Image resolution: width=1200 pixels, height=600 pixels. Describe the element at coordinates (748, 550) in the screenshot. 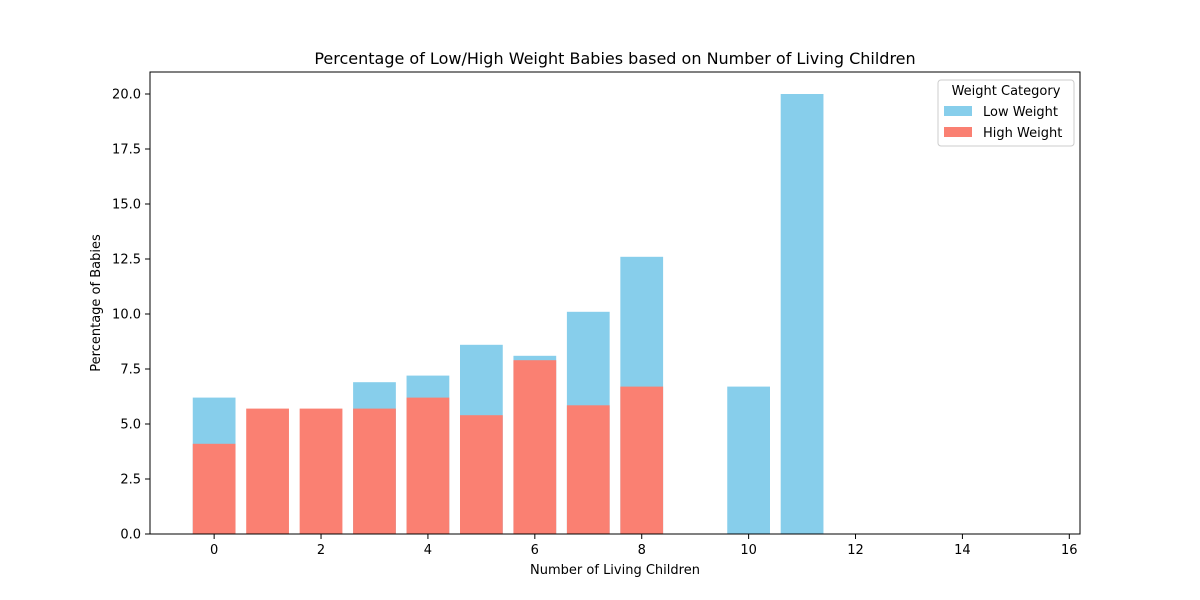

I see `x-tick-label-10: 10` at that location.